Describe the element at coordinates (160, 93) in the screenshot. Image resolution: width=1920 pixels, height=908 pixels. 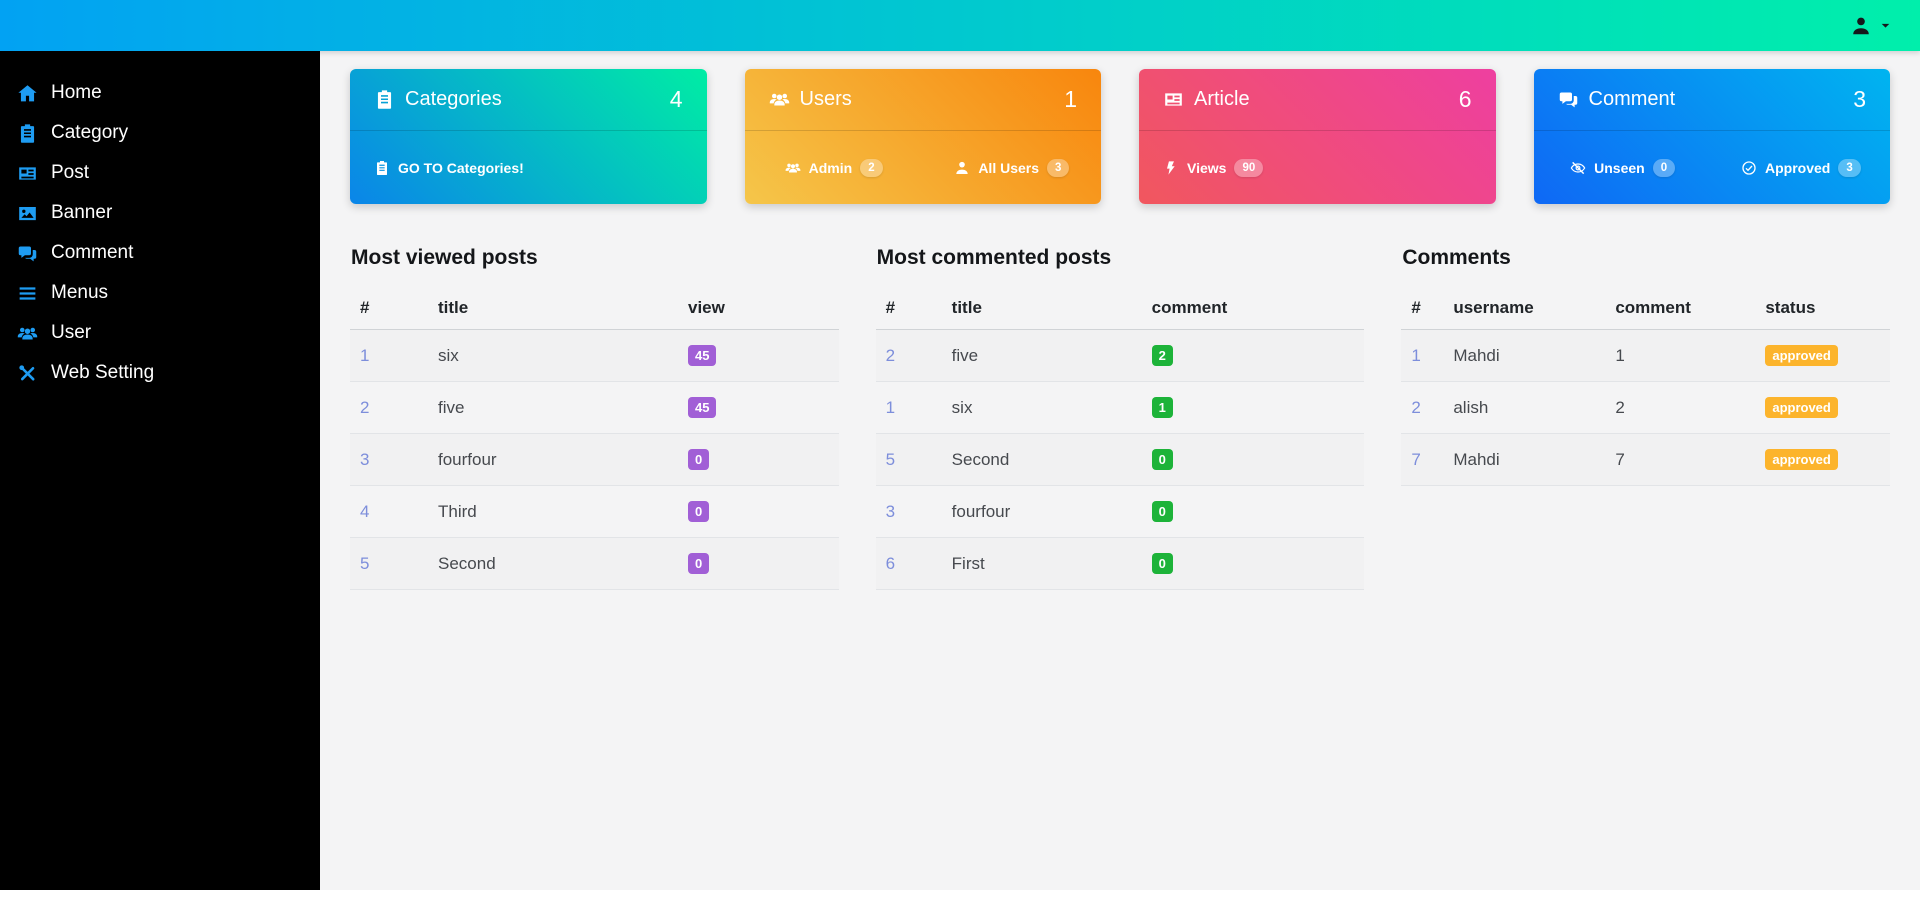
I see `sidebar-item-home: Home` at that location.